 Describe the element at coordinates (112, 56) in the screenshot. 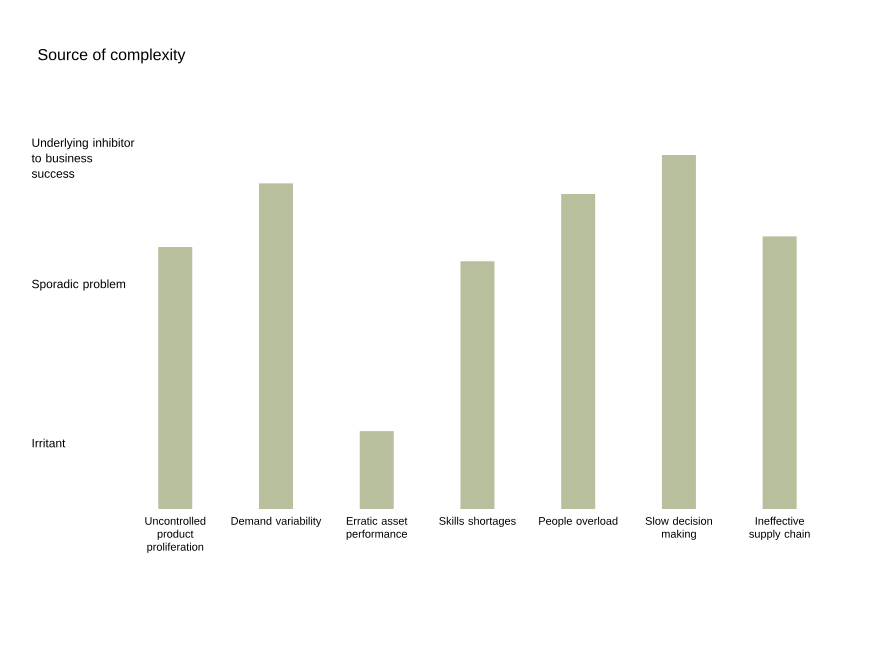

I see `chart-title: Source of complexity` at that location.